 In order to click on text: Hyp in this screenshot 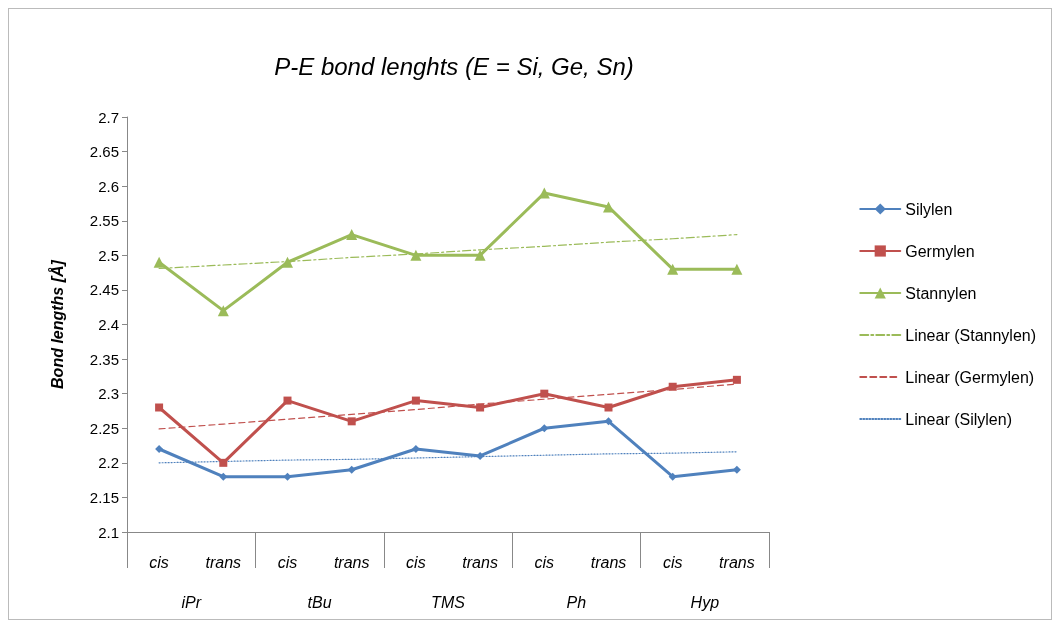, I will do `click(705, 602)`.